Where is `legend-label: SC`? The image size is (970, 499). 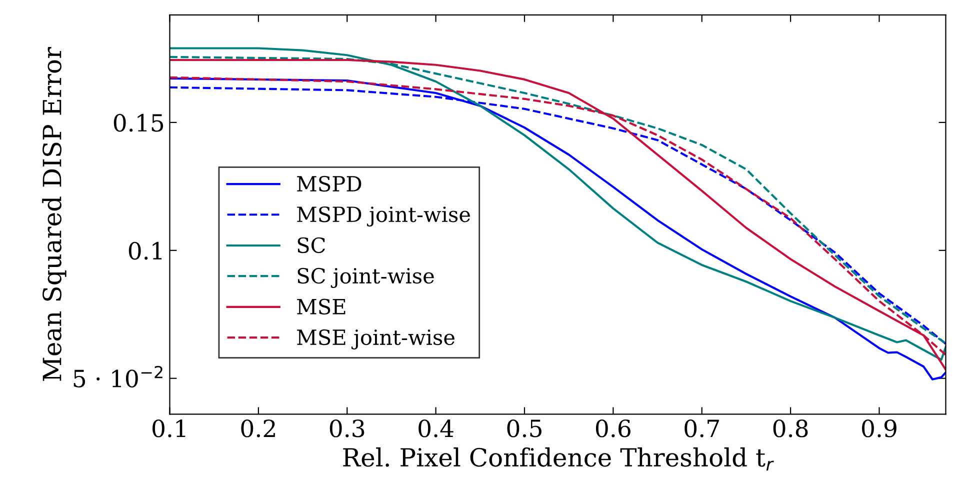
legend-label: SC is located at coordinates (312, 245).